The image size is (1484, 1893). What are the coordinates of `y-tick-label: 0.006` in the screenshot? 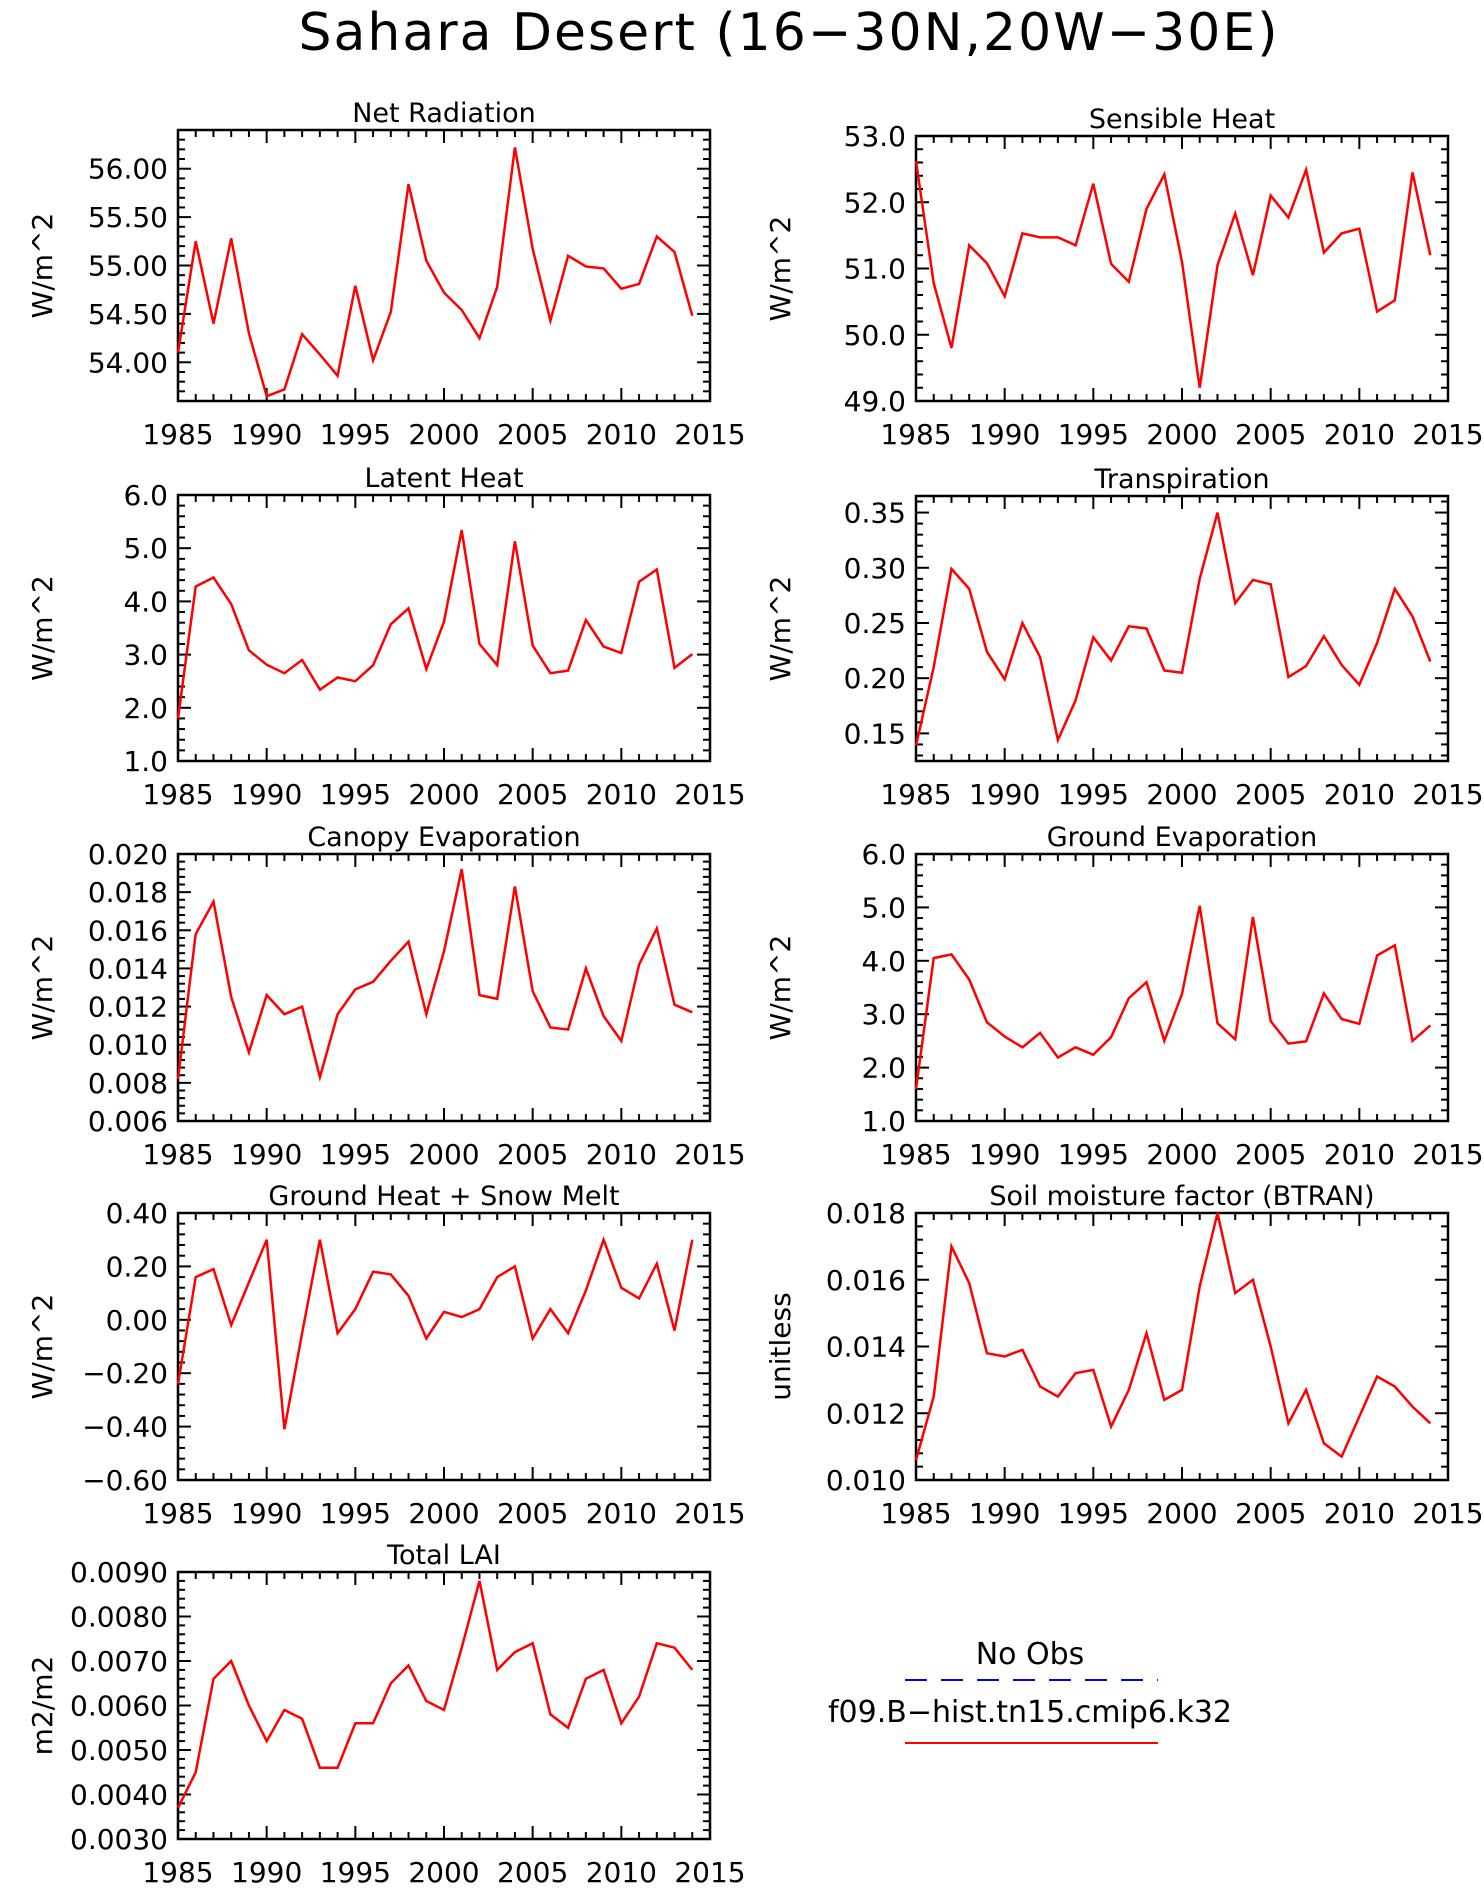 It's located at (128, 1121).